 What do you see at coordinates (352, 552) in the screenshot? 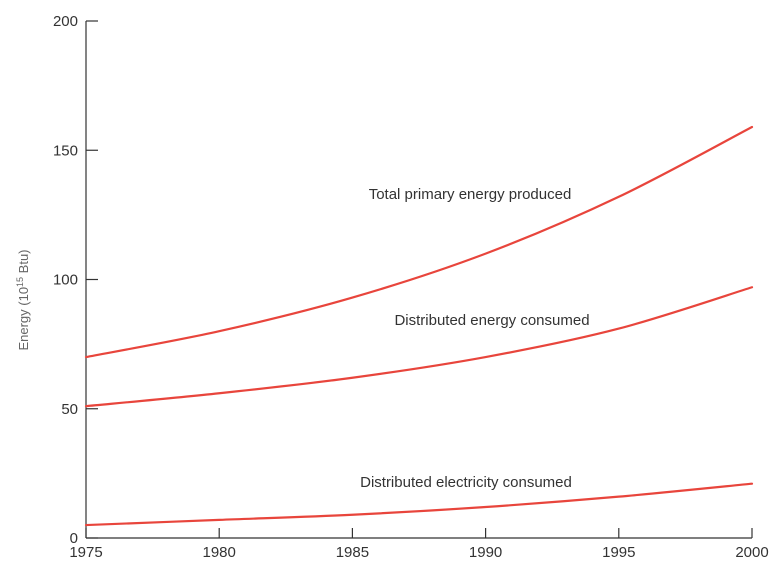
I see `x-tick-label: 1985` at bounding box center [352, 552].